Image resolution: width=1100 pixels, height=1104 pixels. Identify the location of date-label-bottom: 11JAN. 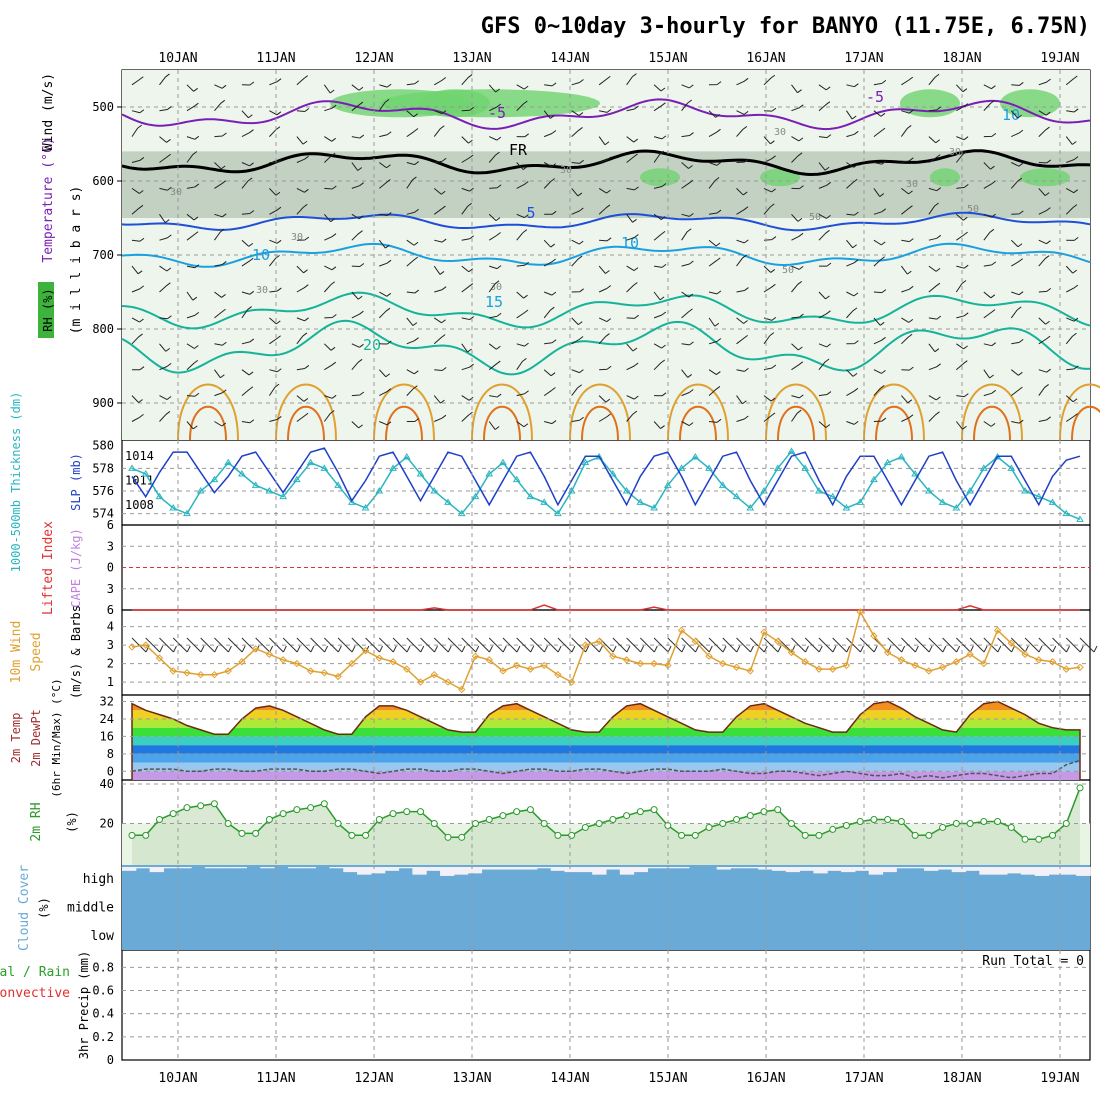
(275, 1078).